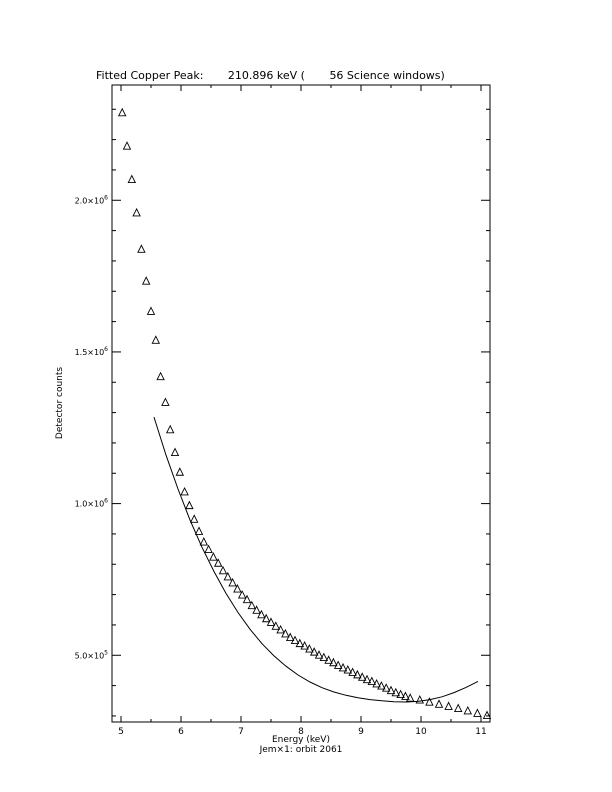 The image size is (612, 792). Describe the element at coordinates (92, 199) in the screenshot. I see `y-tick-label: 2.0×10⁶` at that location.